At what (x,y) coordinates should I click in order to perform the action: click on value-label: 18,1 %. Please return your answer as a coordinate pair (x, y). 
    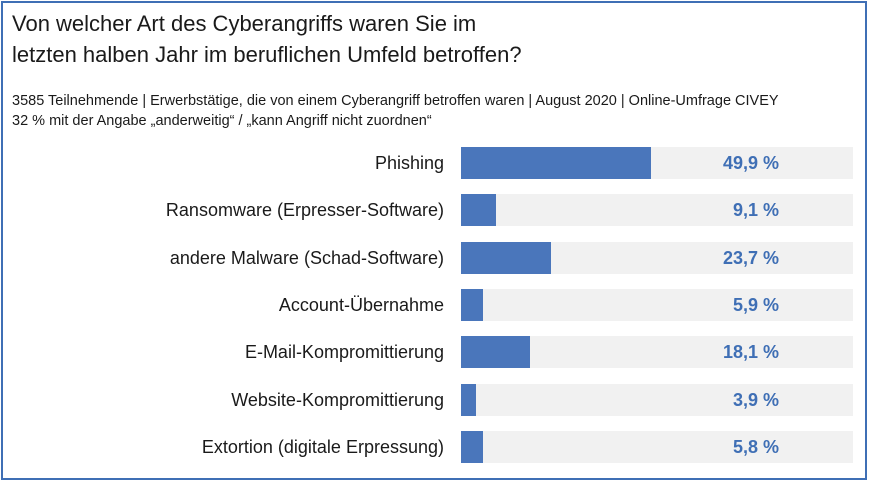
    Looking at the image, I should click on (750, 352).